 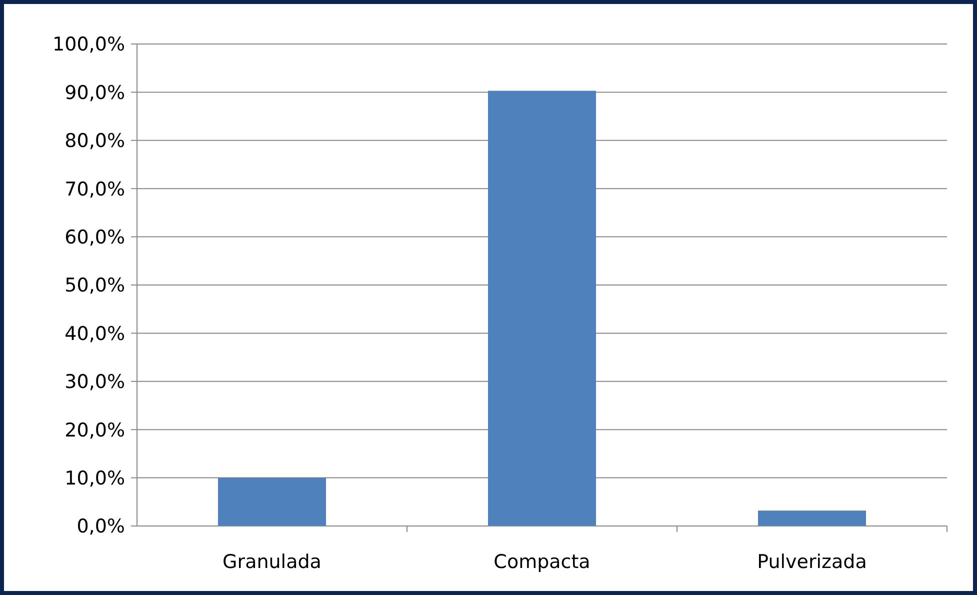 What do you see at coordinates (94, 237) in the screenshot?
I see `y-tick-label: 60,0%` at bounding box center [94, 237].